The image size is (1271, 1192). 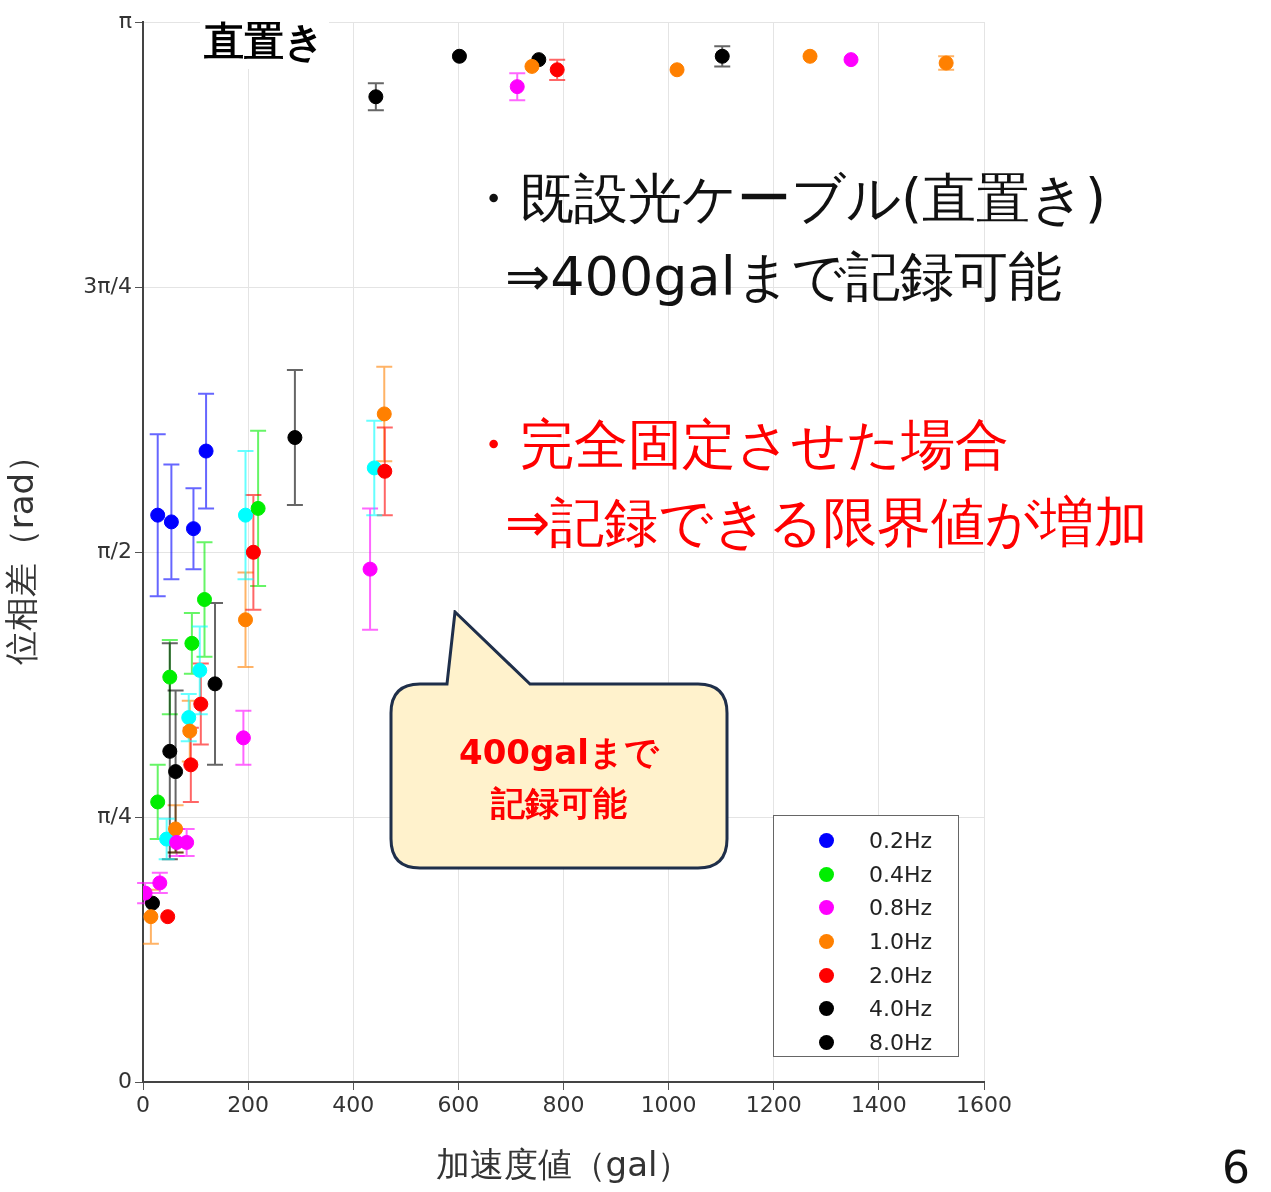 What do you see at coordinates (783, 276) in the screenshot?
I see `annotation: ⇒400galまで記録可能` at bounding box center [783, 276].